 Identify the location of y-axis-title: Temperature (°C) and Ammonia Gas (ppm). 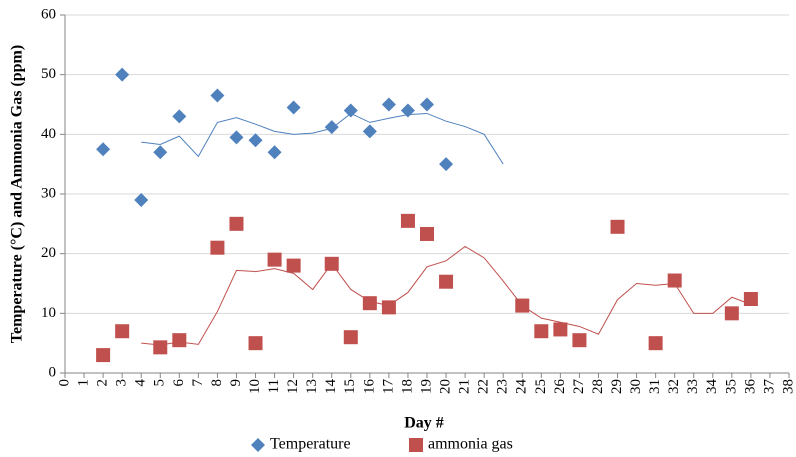
(17, 194).